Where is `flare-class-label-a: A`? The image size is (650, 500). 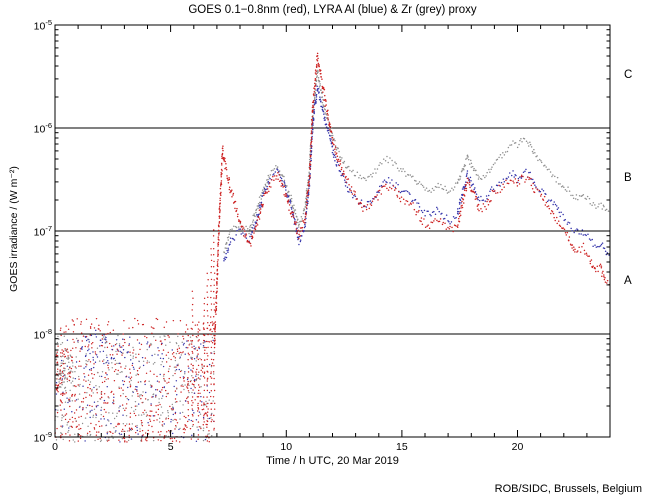 flare-class-label-a: A is located at coordinates (628, 280).